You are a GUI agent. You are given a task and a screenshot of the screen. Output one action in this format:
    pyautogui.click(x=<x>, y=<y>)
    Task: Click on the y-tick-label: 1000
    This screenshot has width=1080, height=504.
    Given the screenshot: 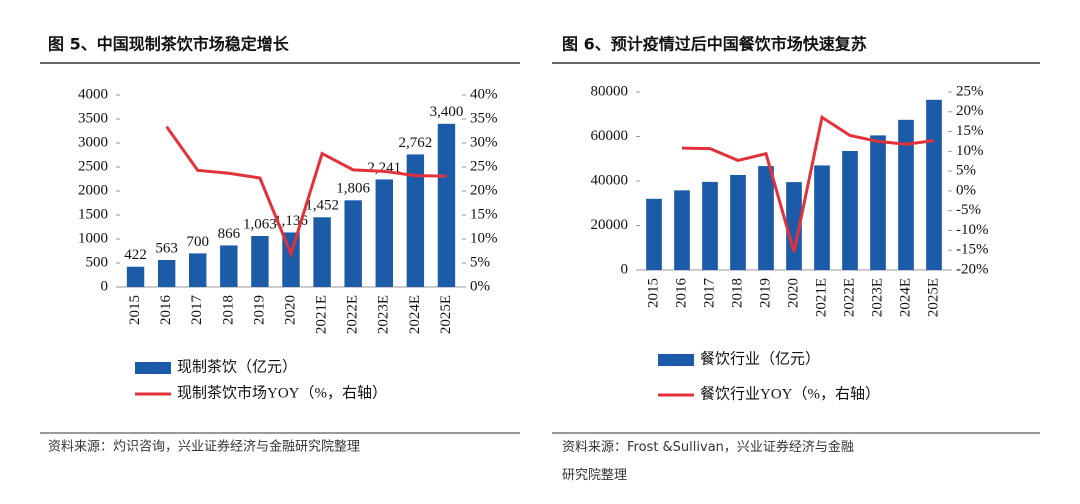 What is the action you would take?
    pyautogui.click(x=93, y=238)
    